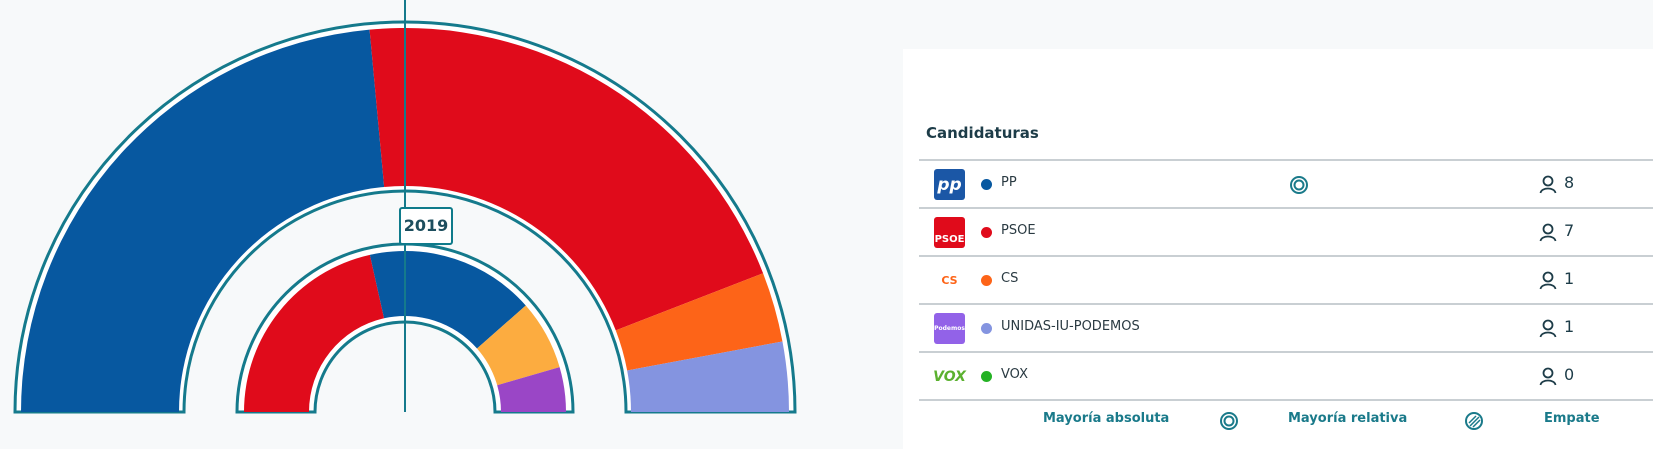 This screenshot has height=449, width=1653. What do you see at coordinates (1474, 421) in the screenshot?
I see `relative-majority-icon` at bounding box center [1474, 421].